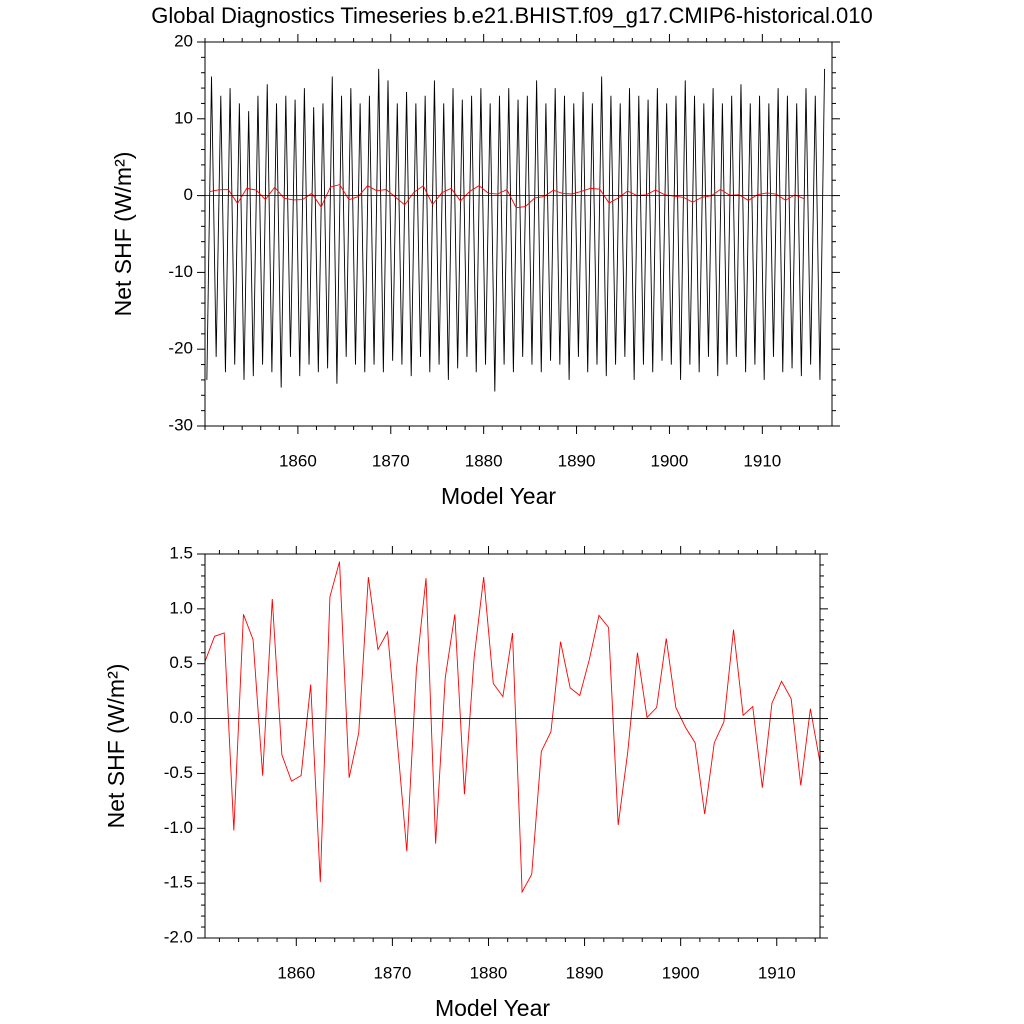 The image size is (1024, 1024). Describe the element at coordinates (188, 194) in the screenshot. I see `y-tick-label: 0` at that location.